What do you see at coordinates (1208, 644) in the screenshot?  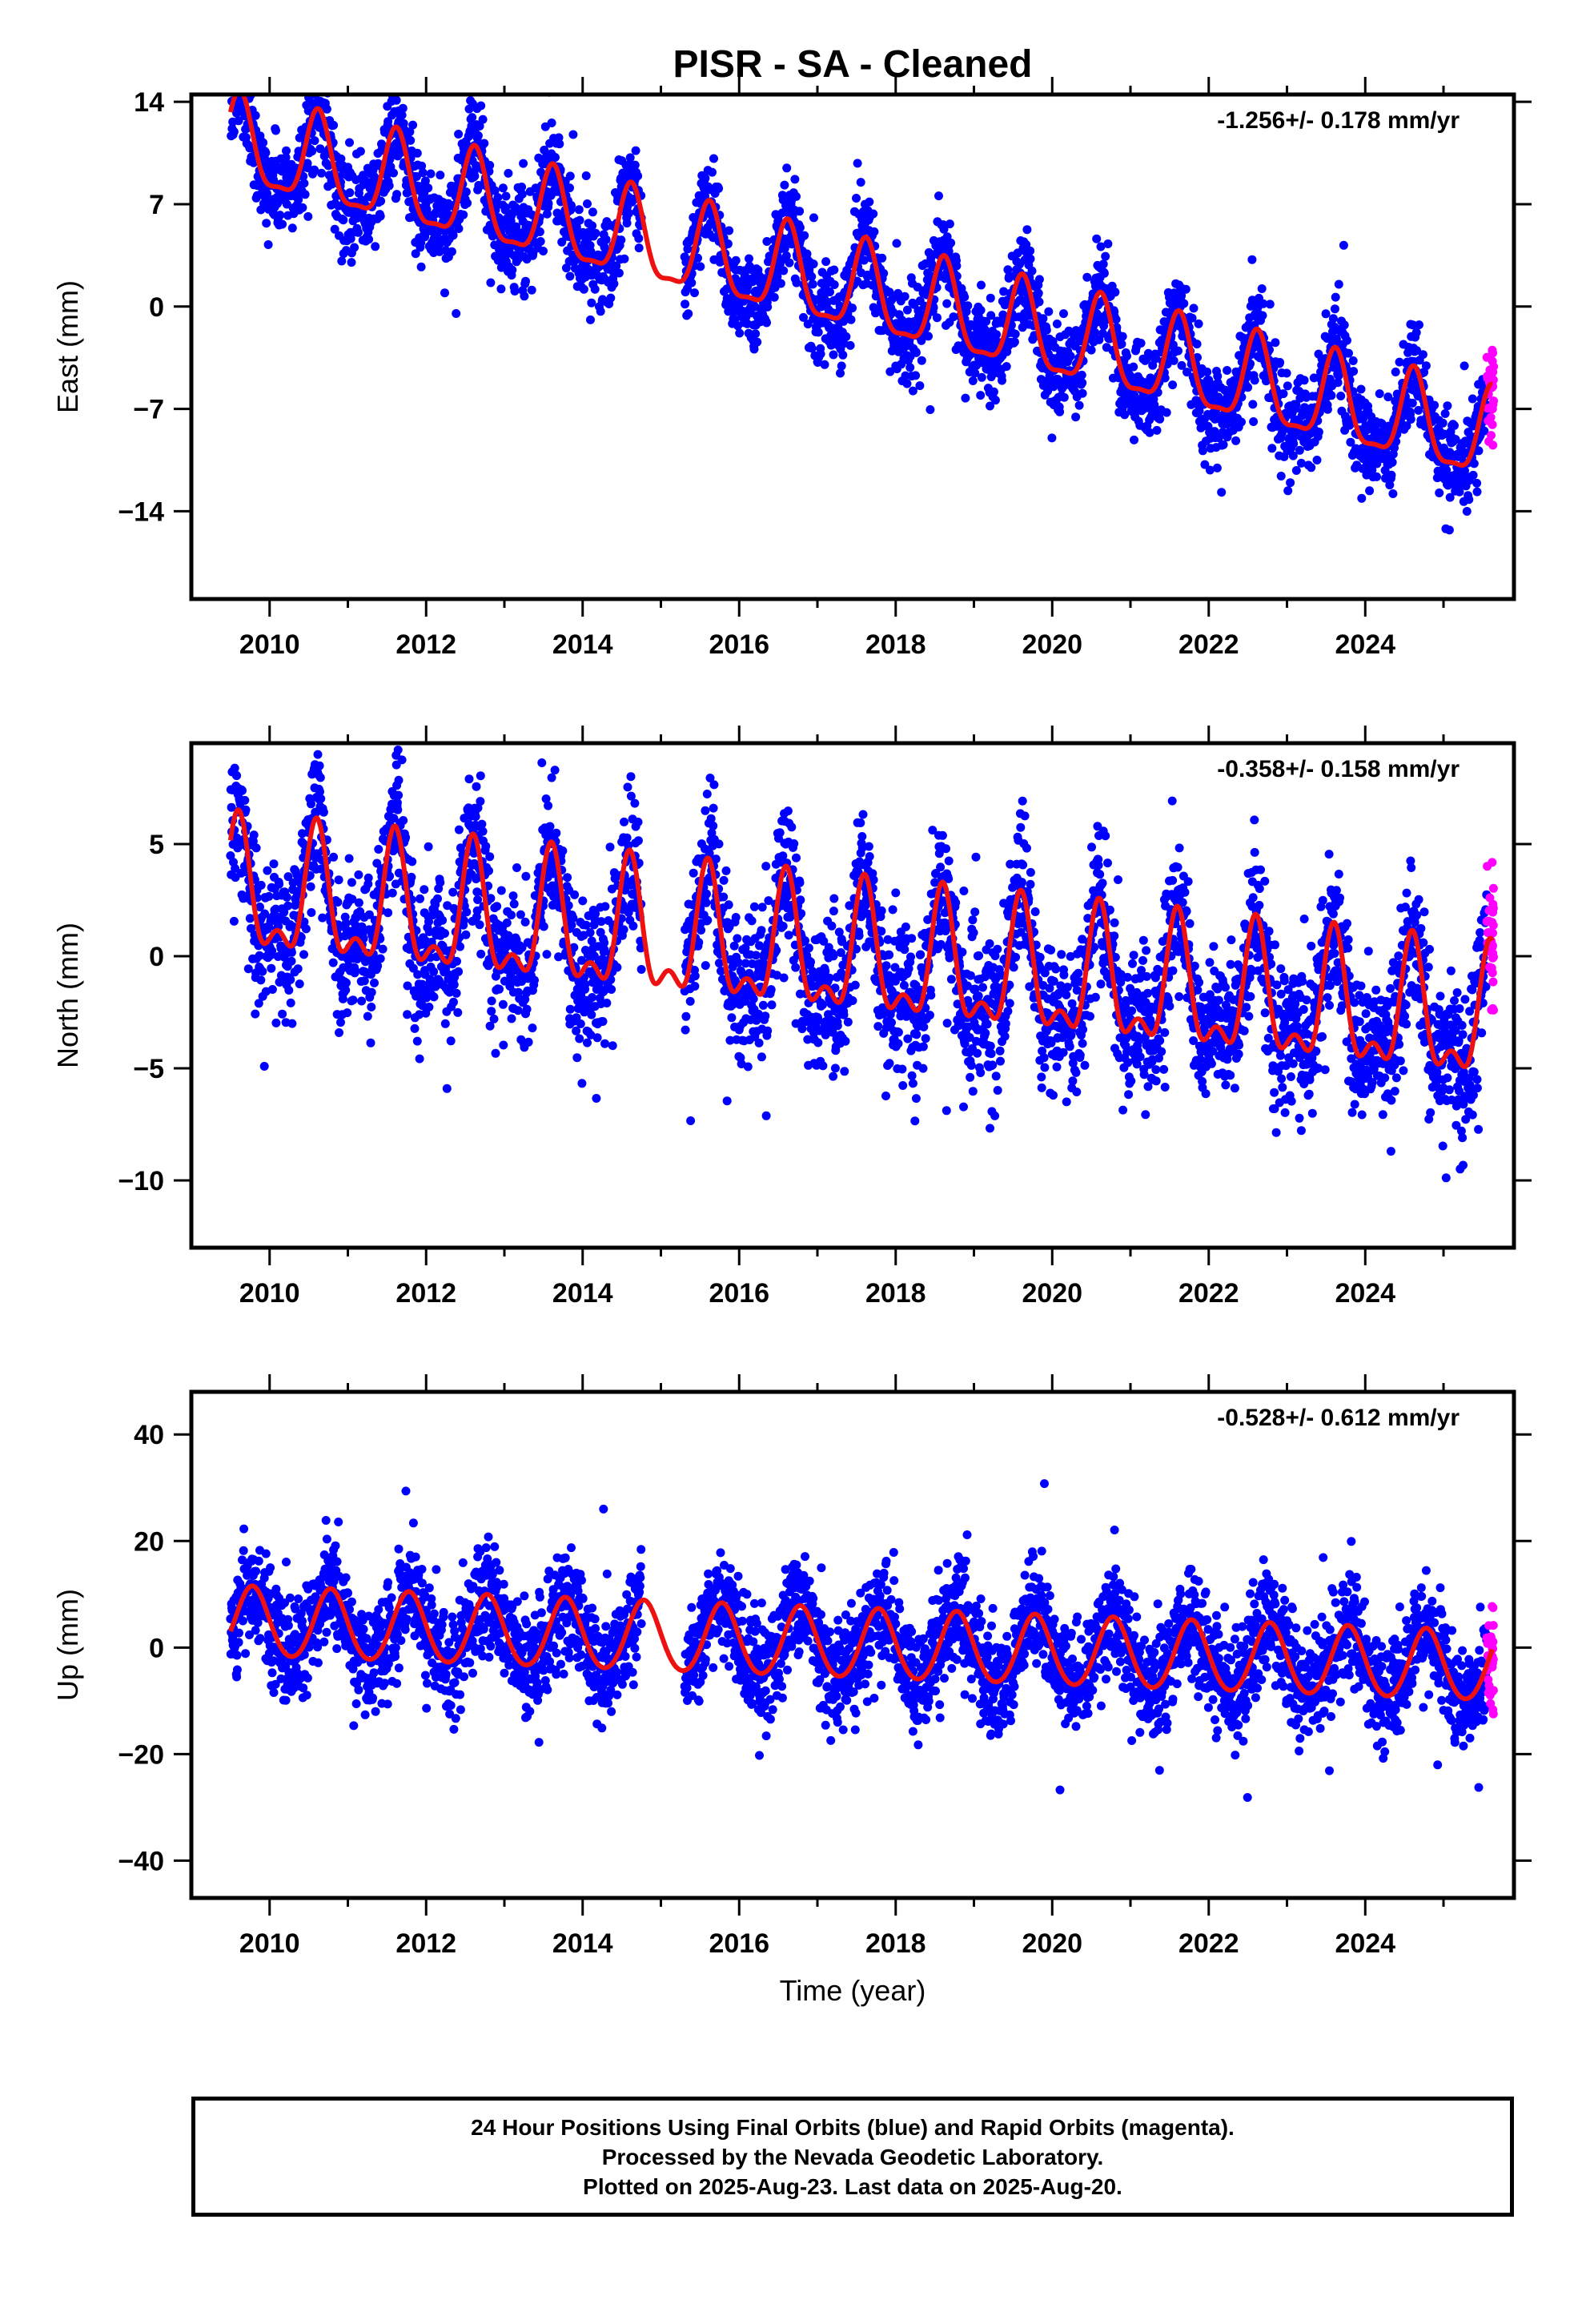 I see `x-tick-label: 2022` at bounding box center [1208, 644].